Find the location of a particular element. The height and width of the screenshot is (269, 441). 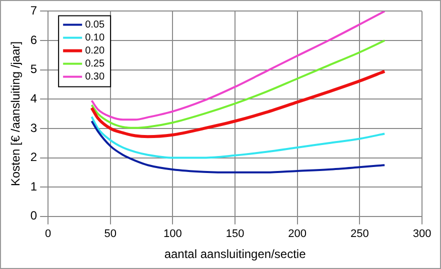

legend-label: 0.20 is located at coordinates (95, 50).